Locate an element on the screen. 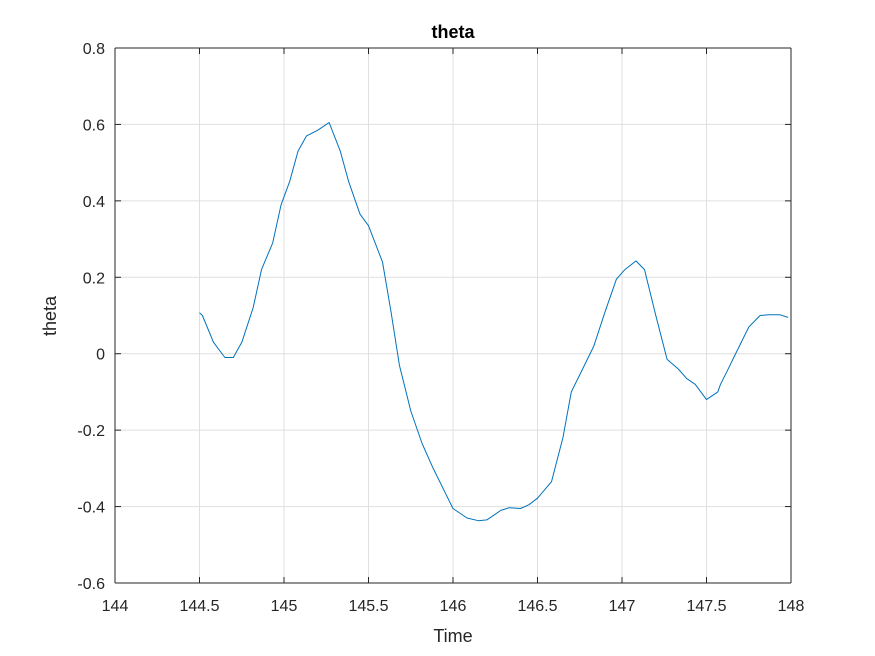  x-tick-label: 145.5 is located at coordinates (368, 606).